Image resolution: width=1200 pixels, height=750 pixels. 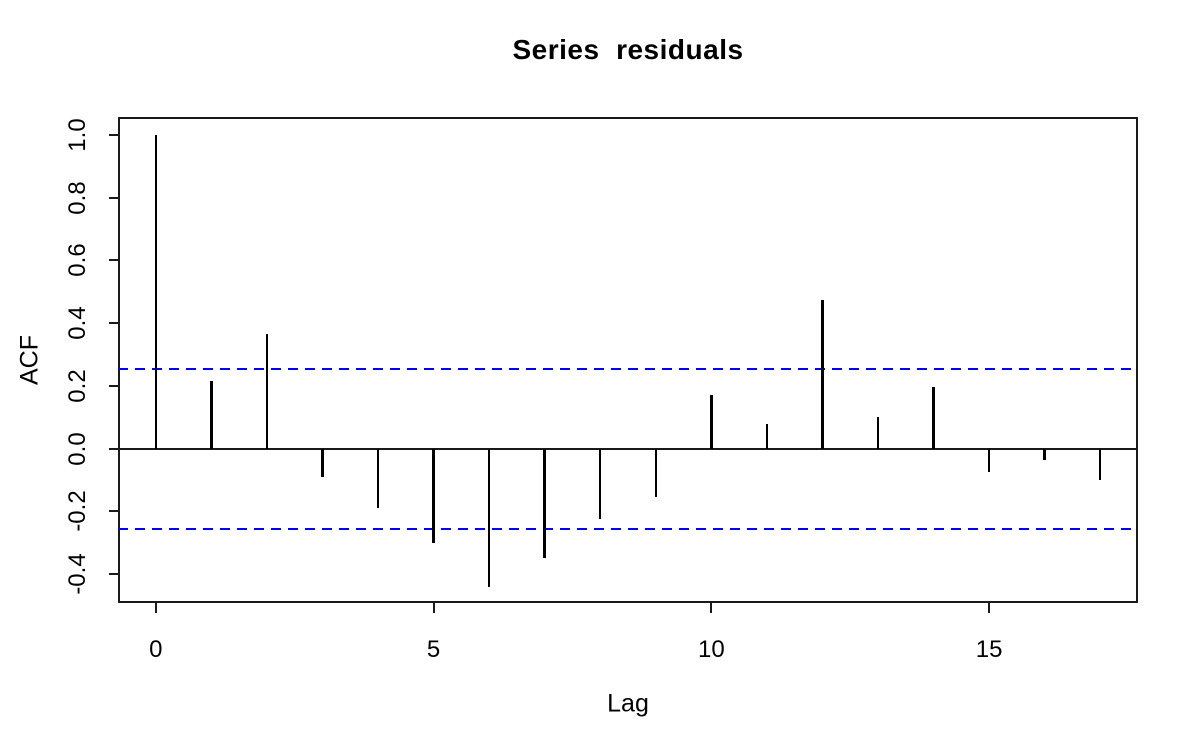 I want to click on x-axis-tick-label: 5, so click(x=433, y=649).